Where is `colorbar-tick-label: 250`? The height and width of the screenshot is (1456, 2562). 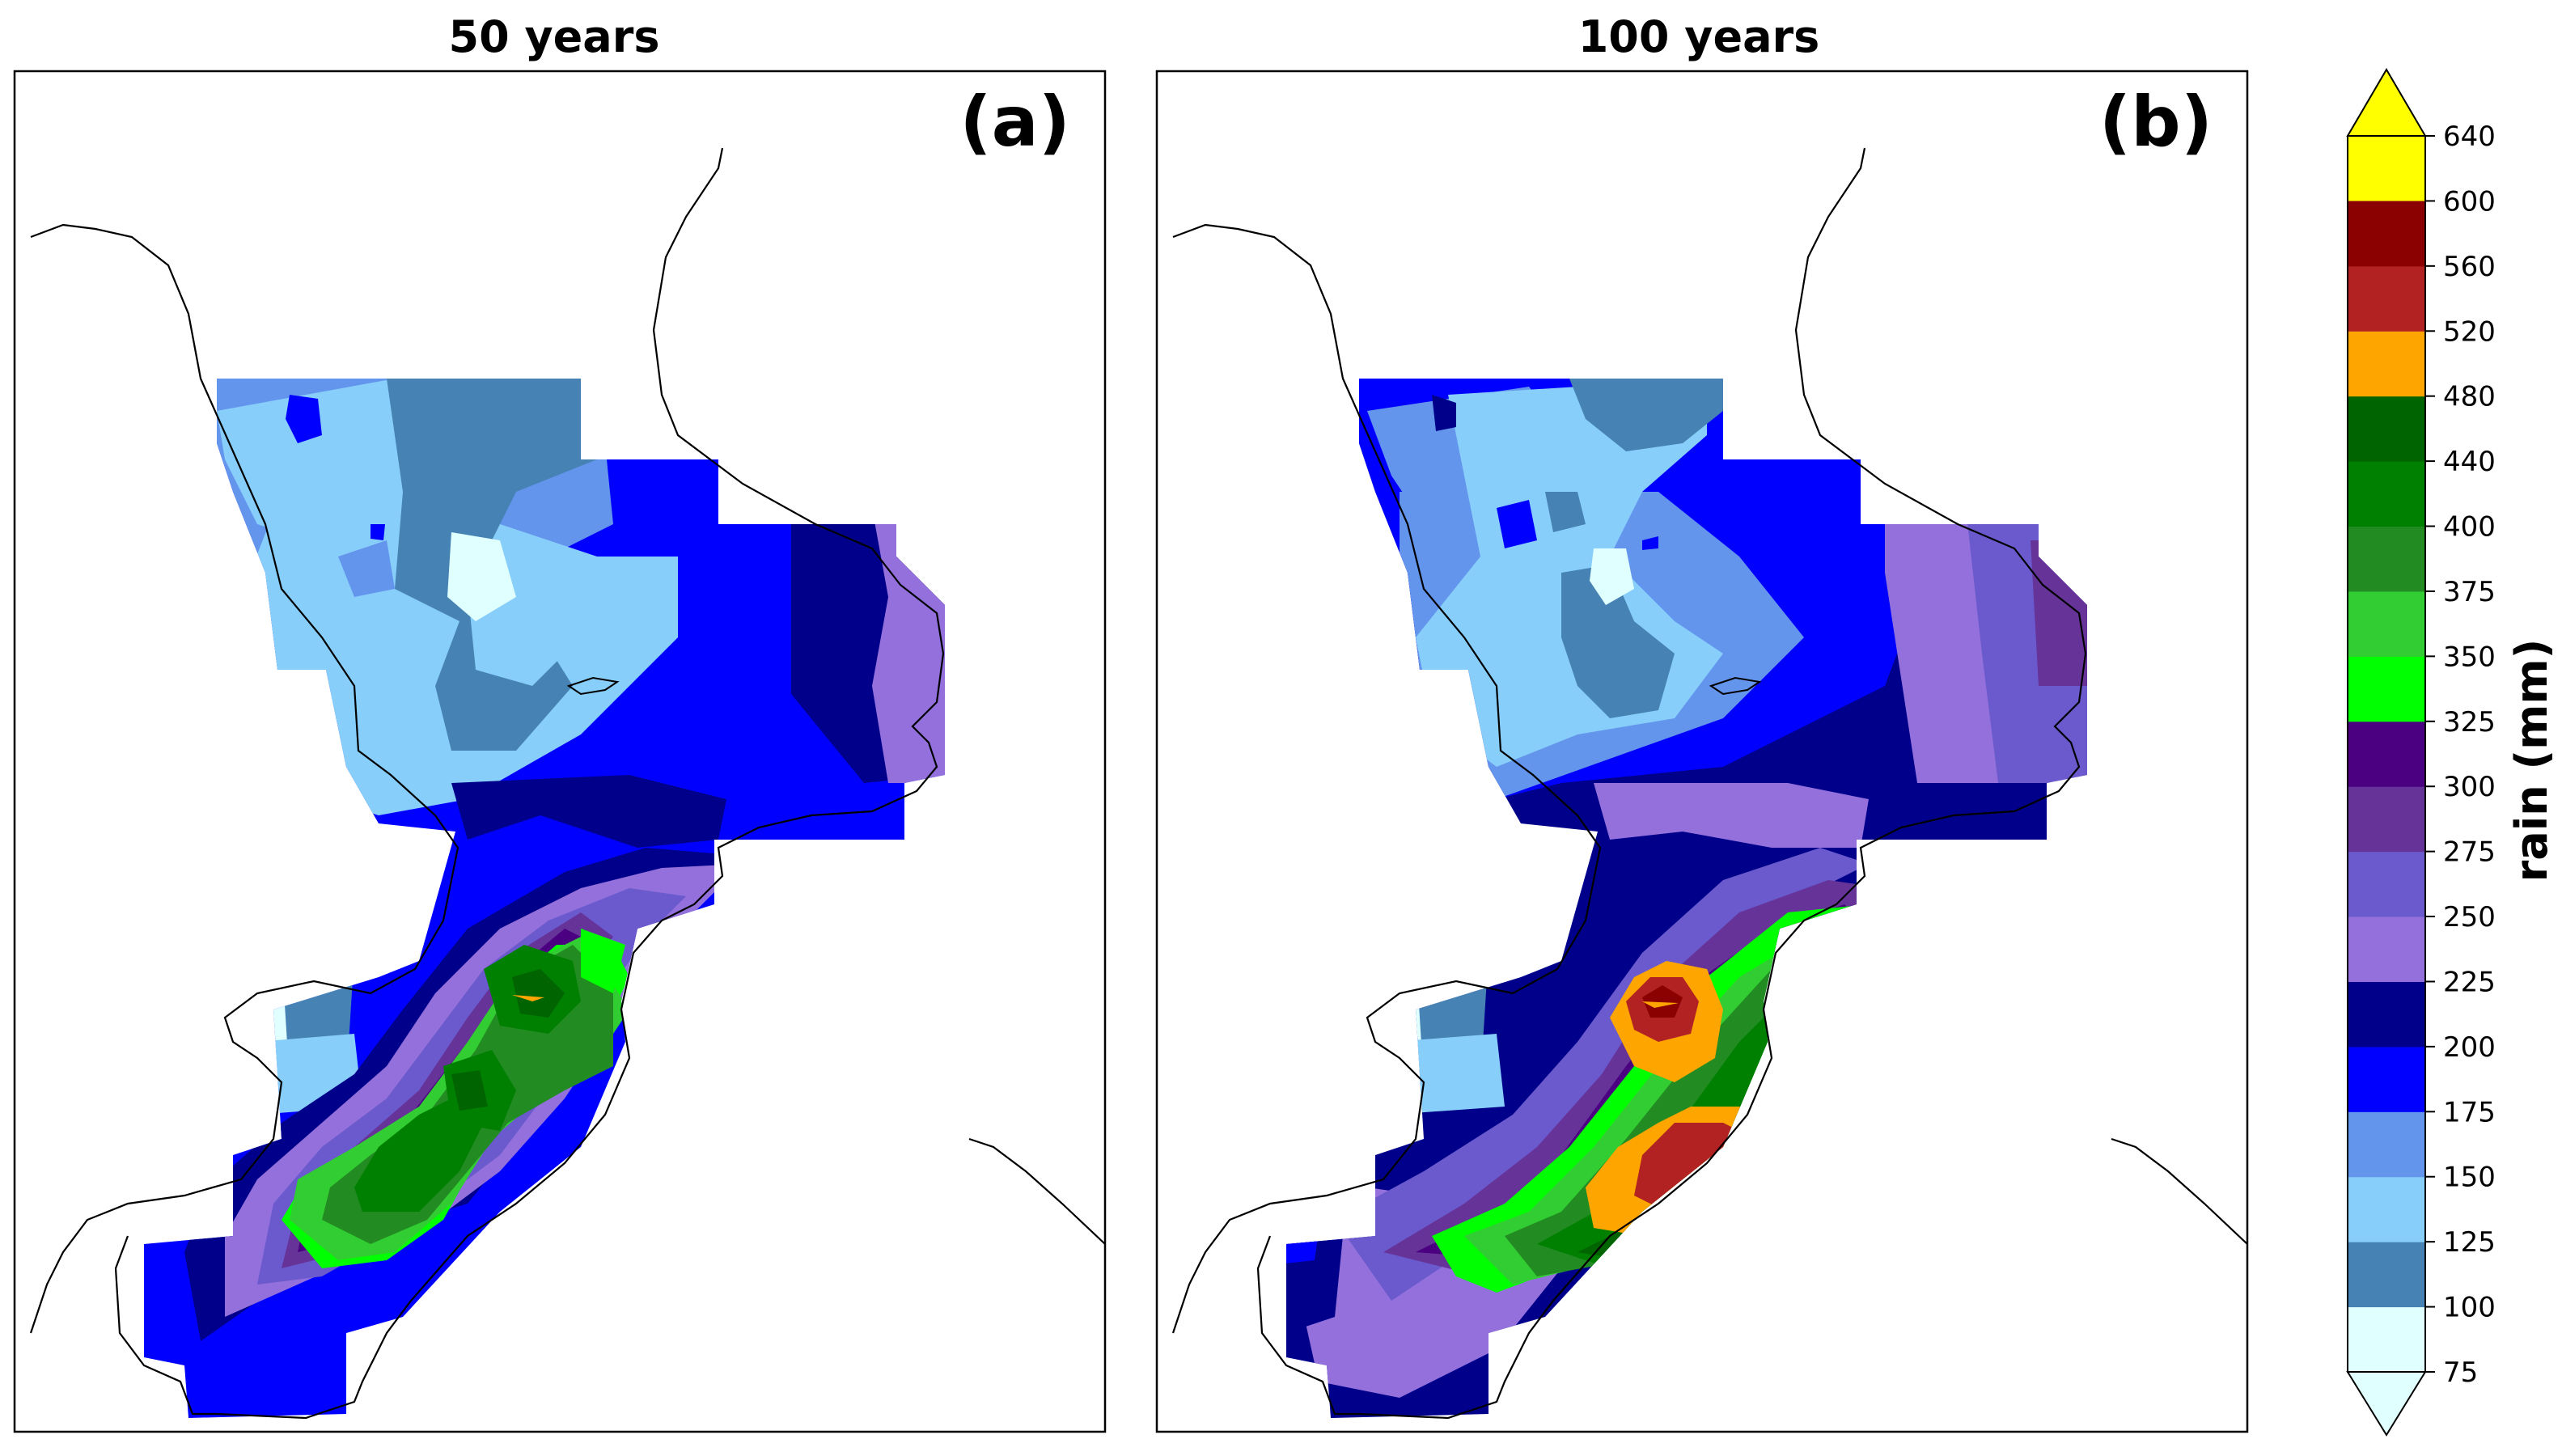
colorbar-tick-label: 250 is located at coordinates (2469, 917).